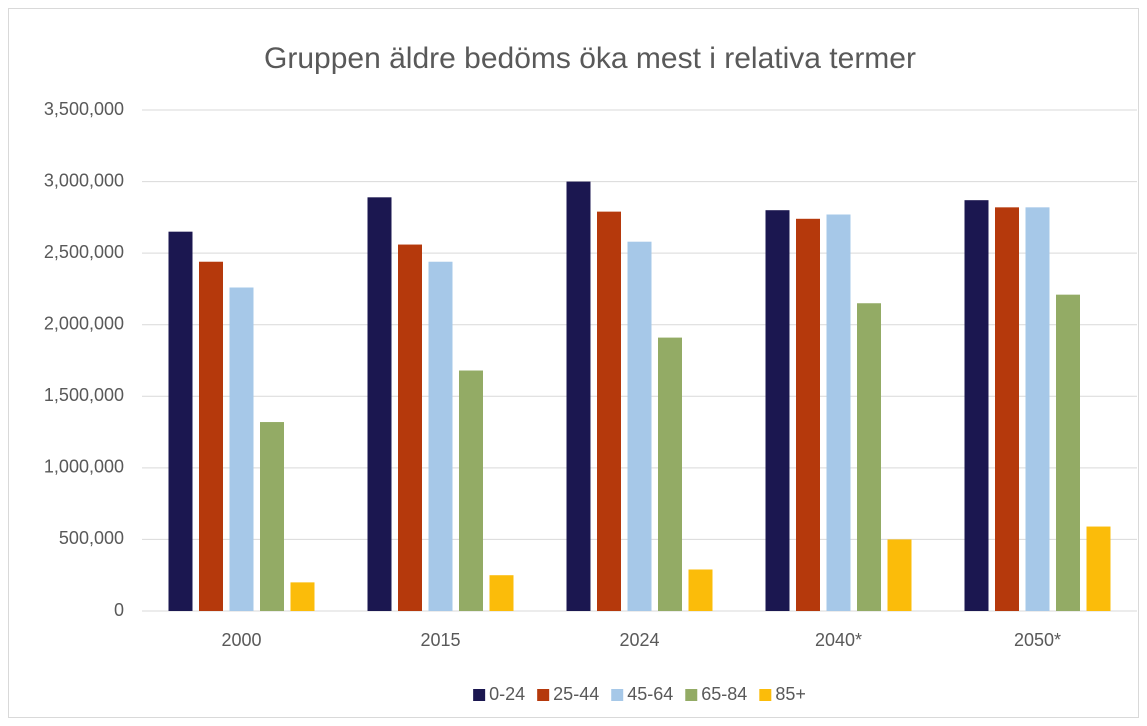 This screenshot has height=726, width=1147. What do you see at coordinates (84, 467) in the screenshot?
I see `y-tick-label: 1,000,000` at bounding box center [84, 467].